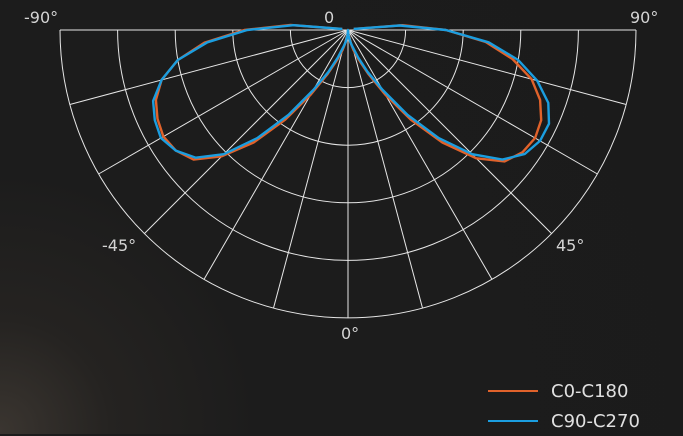  What do you see at coordinates (595, 421) in the screenshot?
I see `legend-label-c90-c270: C90-C270` at bounding box center [595, 421].